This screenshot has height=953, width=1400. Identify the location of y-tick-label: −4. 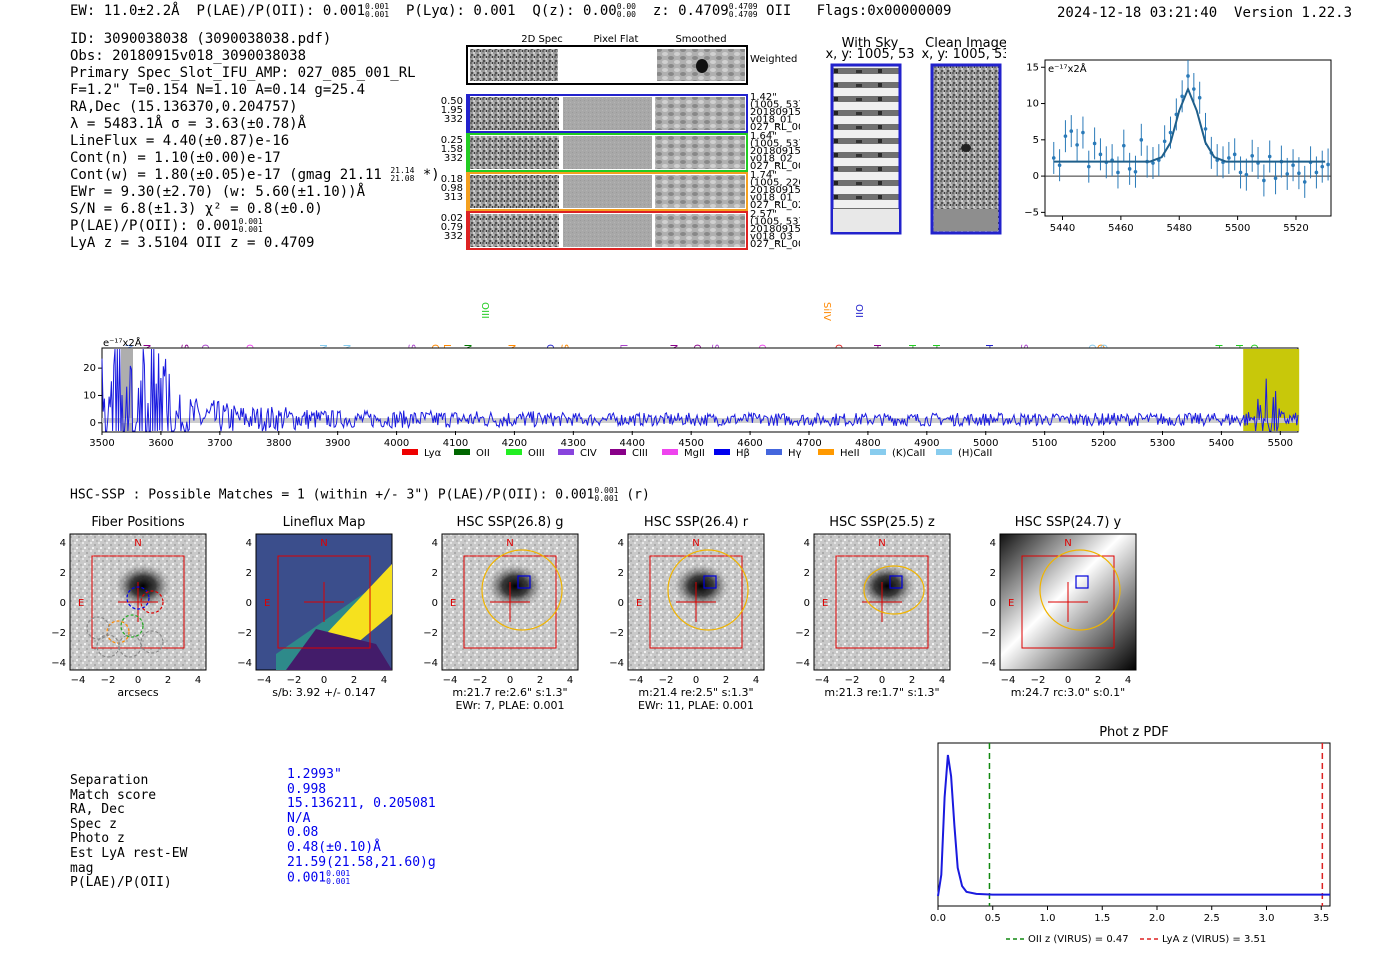
(616, 663).